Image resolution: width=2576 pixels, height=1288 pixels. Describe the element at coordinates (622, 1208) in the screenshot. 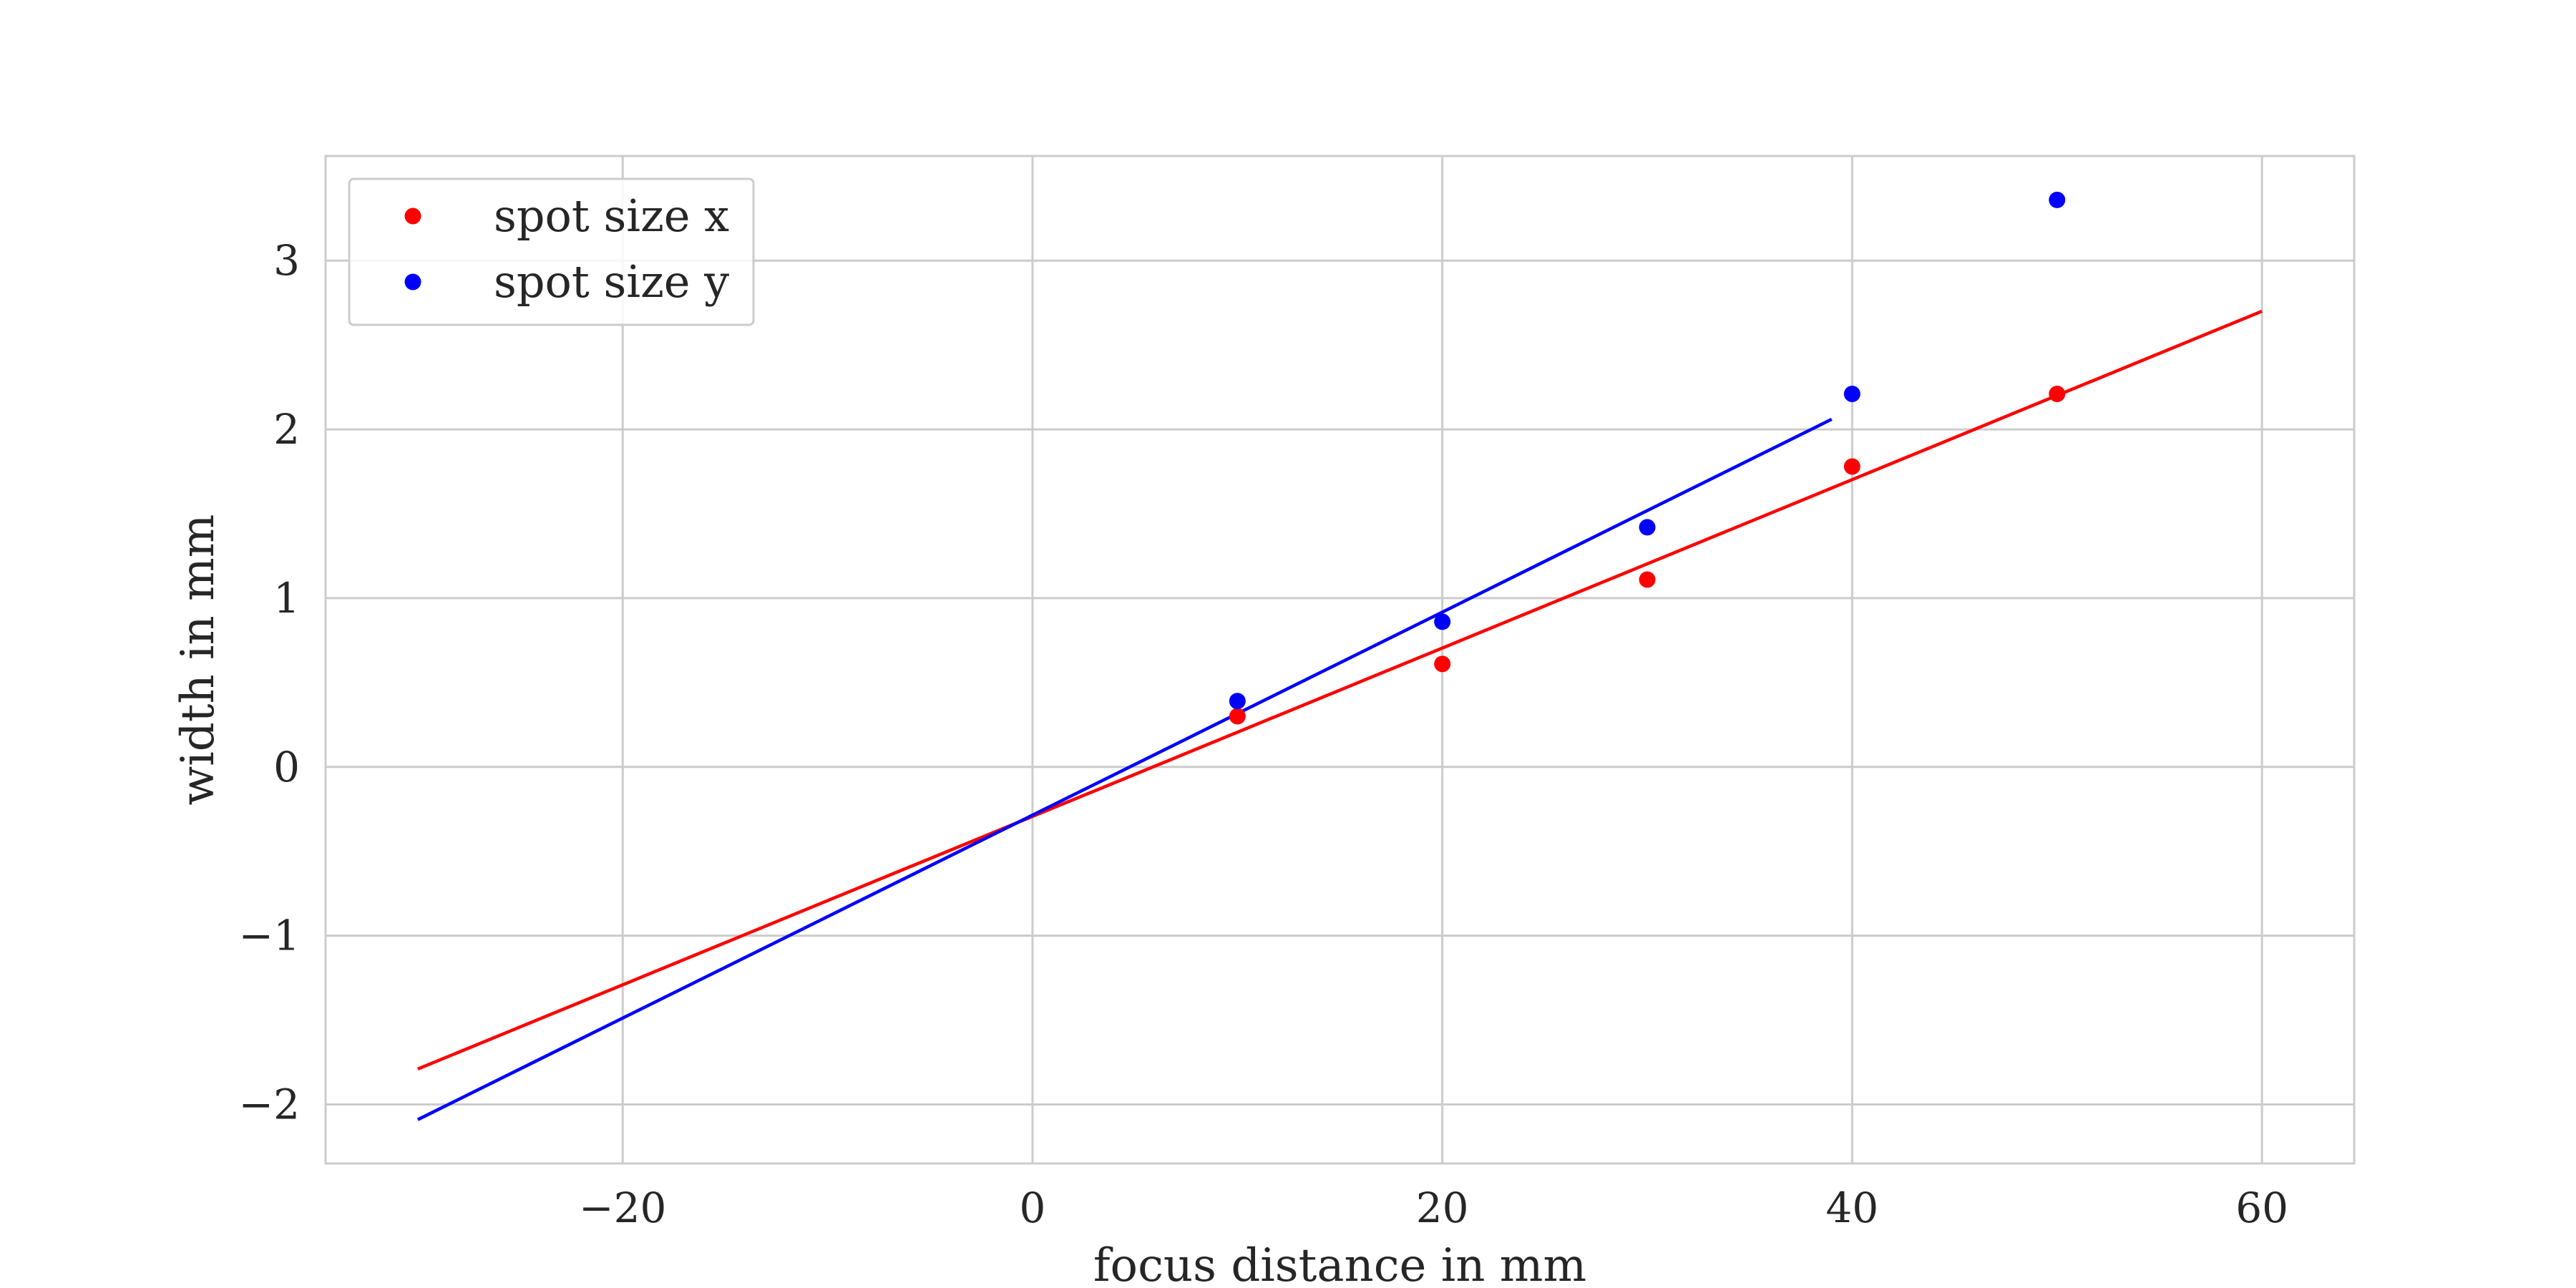

I see `x-tick-label: −20` at that location.